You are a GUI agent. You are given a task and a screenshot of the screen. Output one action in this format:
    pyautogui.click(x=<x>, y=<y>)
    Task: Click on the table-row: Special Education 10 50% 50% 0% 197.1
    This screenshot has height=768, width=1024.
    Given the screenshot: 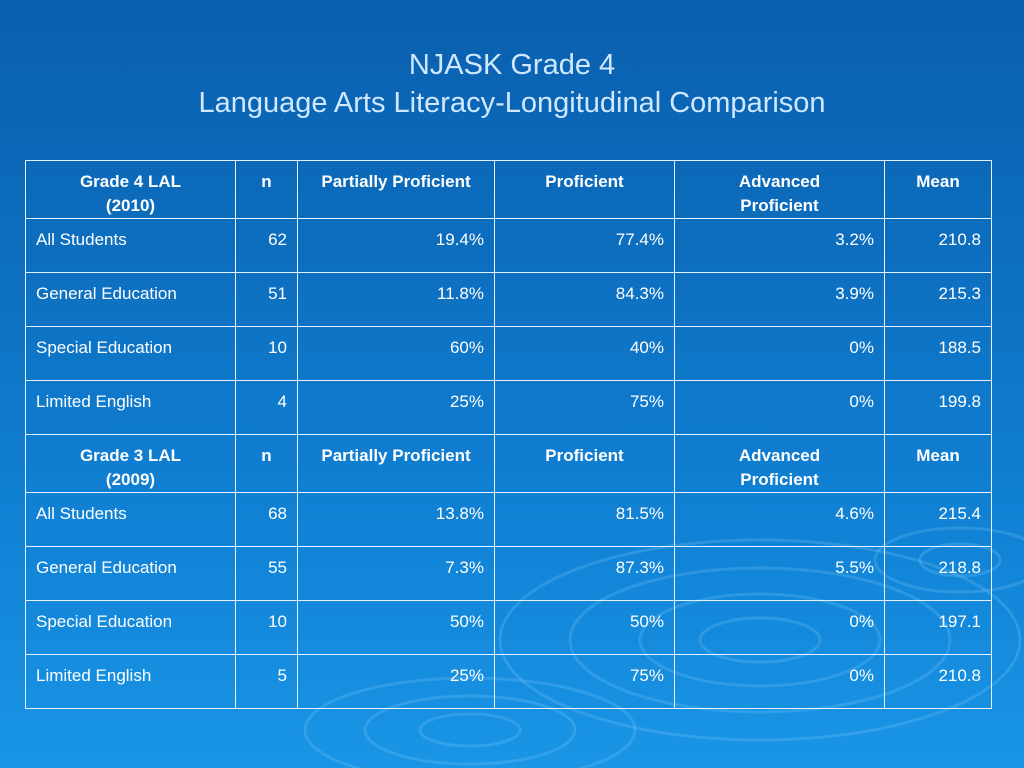 What is the action you would take?
    pyautogui.click(x=508, y=627)
    